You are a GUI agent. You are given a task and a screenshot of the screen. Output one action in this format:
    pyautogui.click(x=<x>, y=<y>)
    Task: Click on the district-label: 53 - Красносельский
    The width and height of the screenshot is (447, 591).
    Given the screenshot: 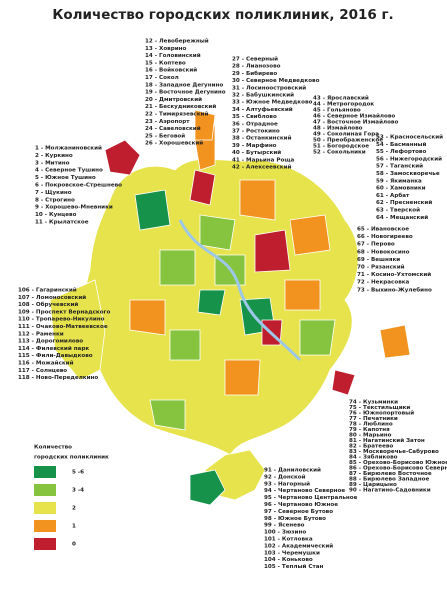 What is the action you would take?
    pyautogui.click(x=409, y=137)
    